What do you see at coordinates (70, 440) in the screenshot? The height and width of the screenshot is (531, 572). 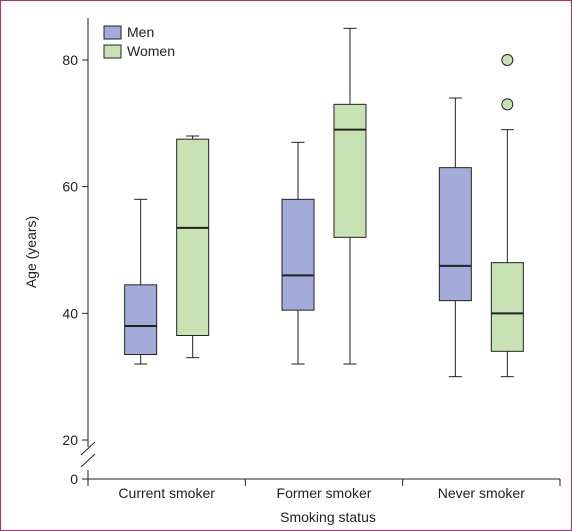 I see `y-tick-label: 20` at bounding box center [70, 440].